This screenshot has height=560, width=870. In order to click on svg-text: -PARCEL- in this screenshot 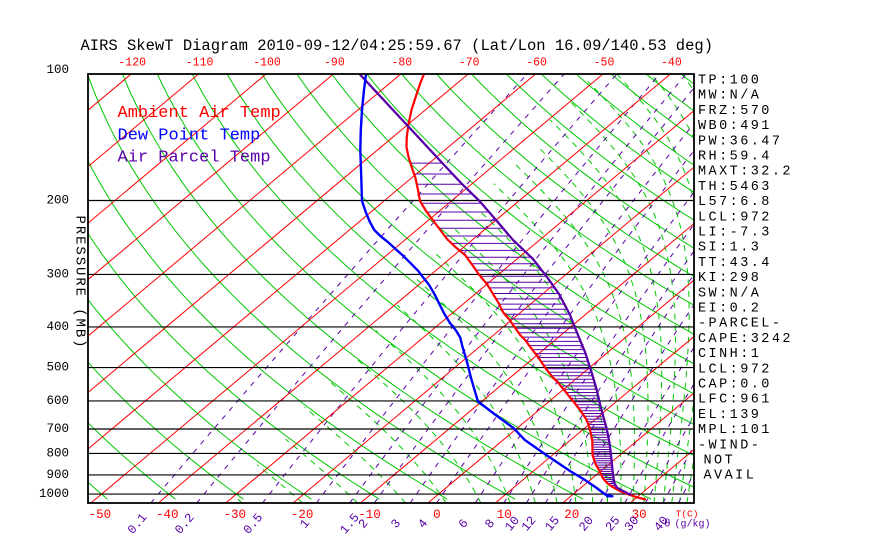, I will do `click(740, 324)`.